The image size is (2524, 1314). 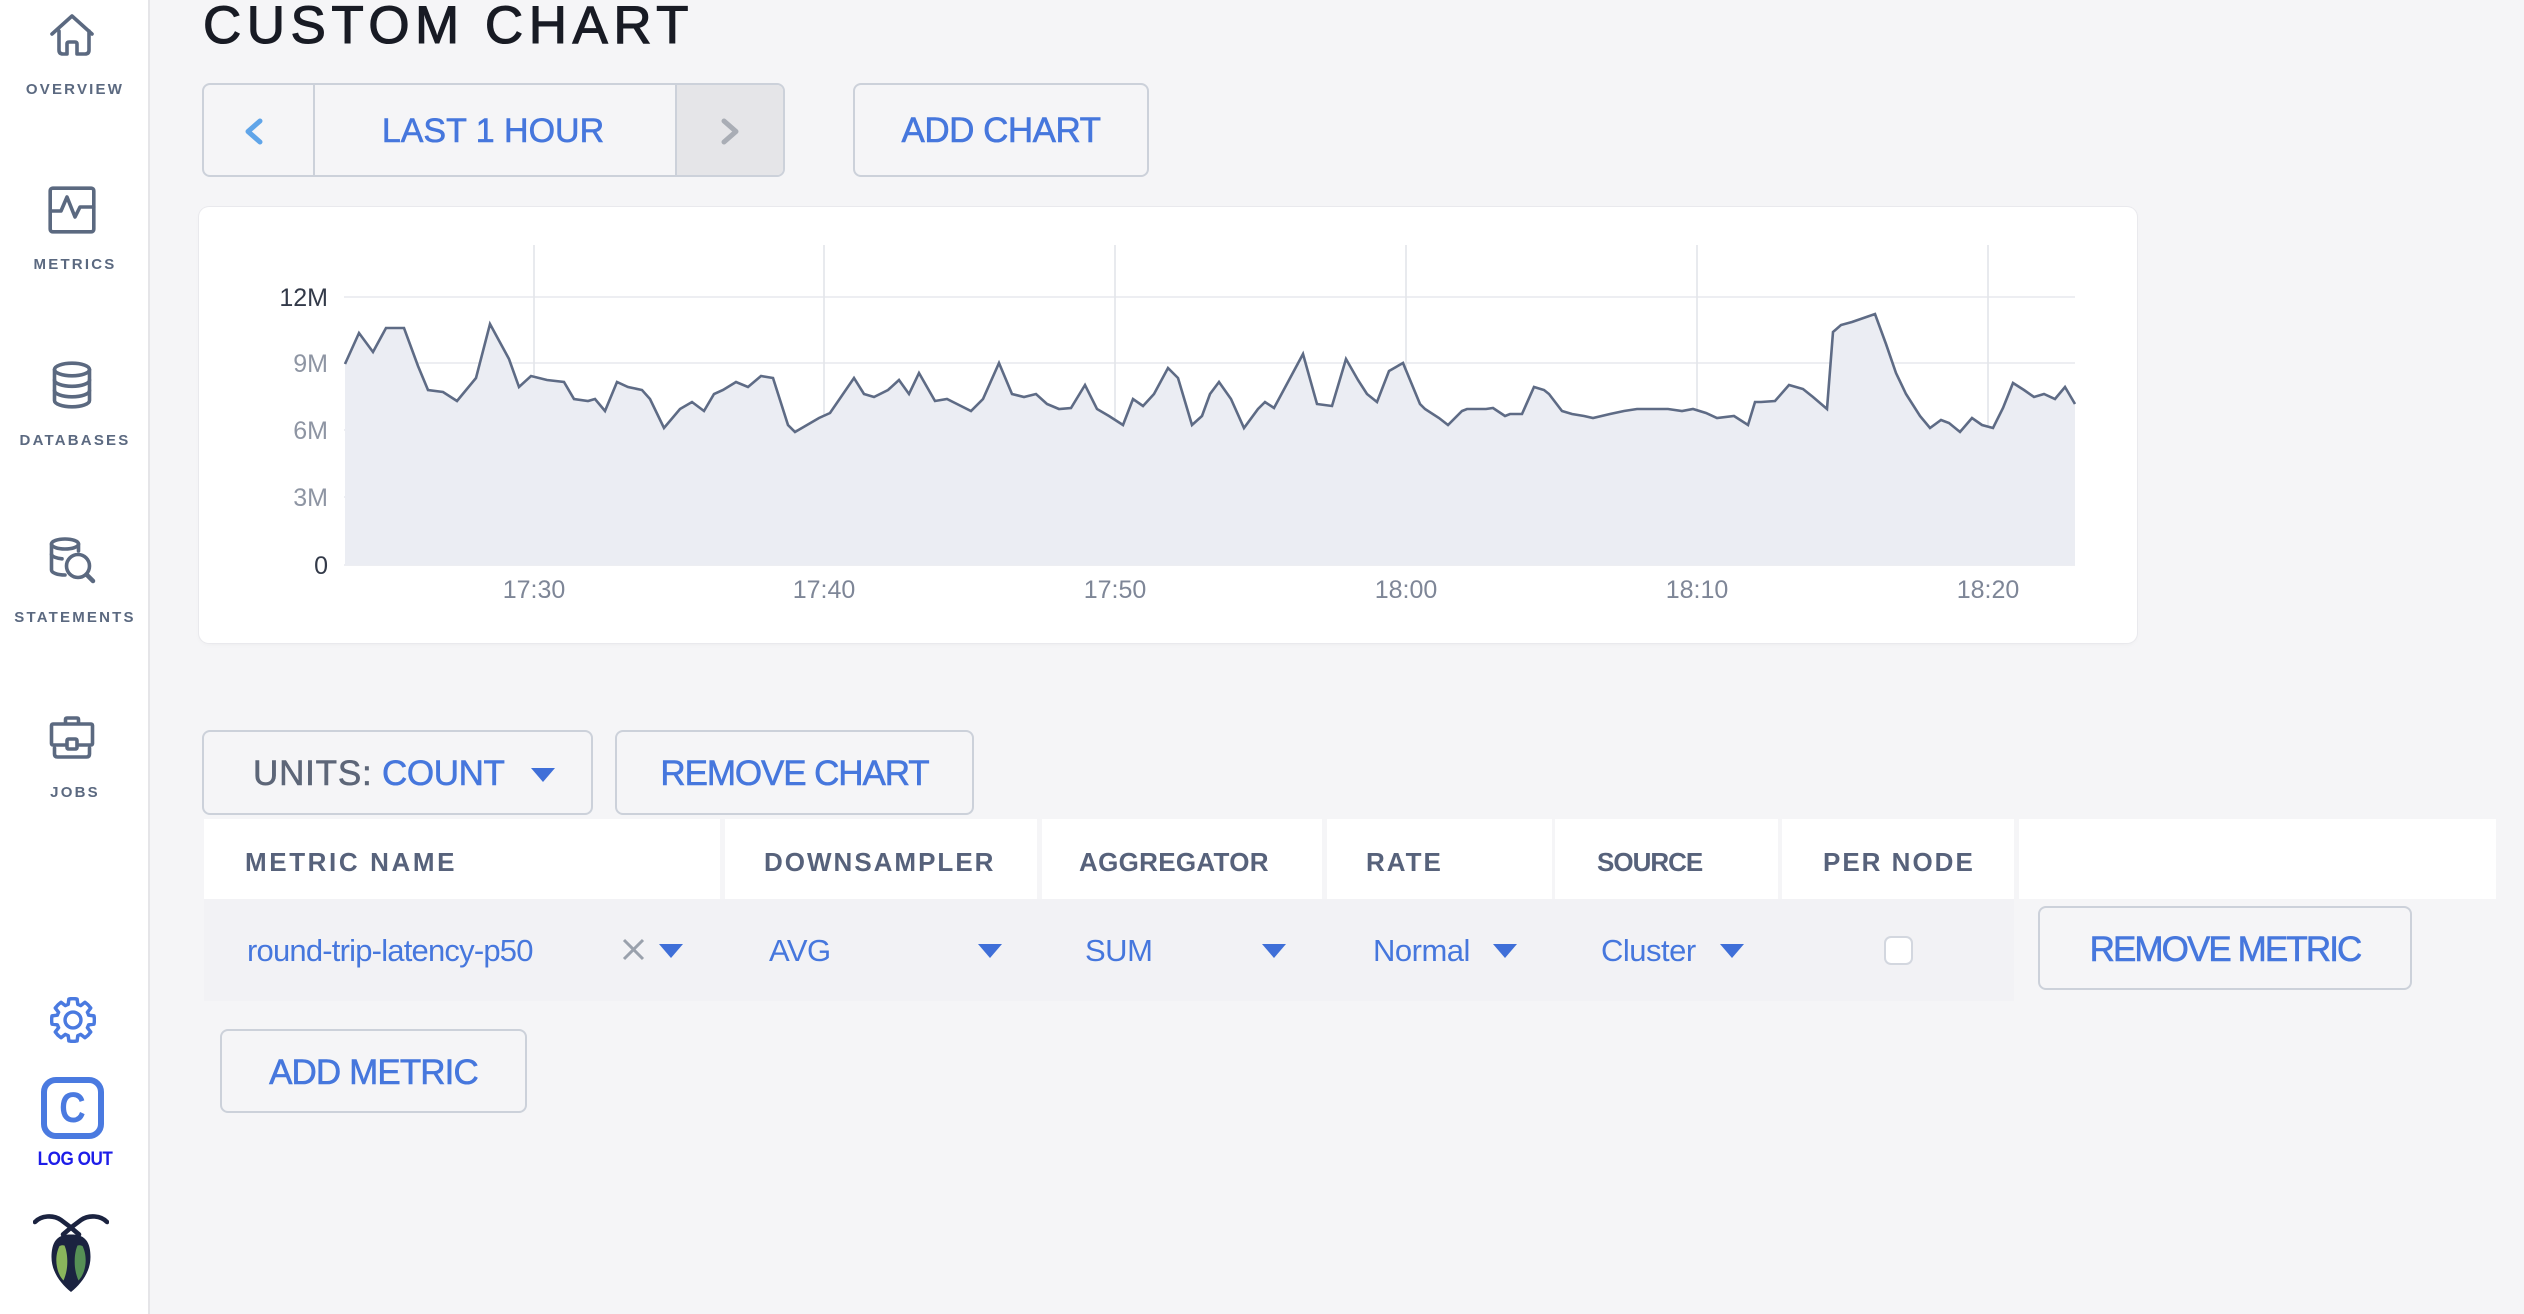 What do you see at coordinates (1988, 590) in the screenshot?
I see `svg-text: 18:20` at bounding box center [1988, 590].